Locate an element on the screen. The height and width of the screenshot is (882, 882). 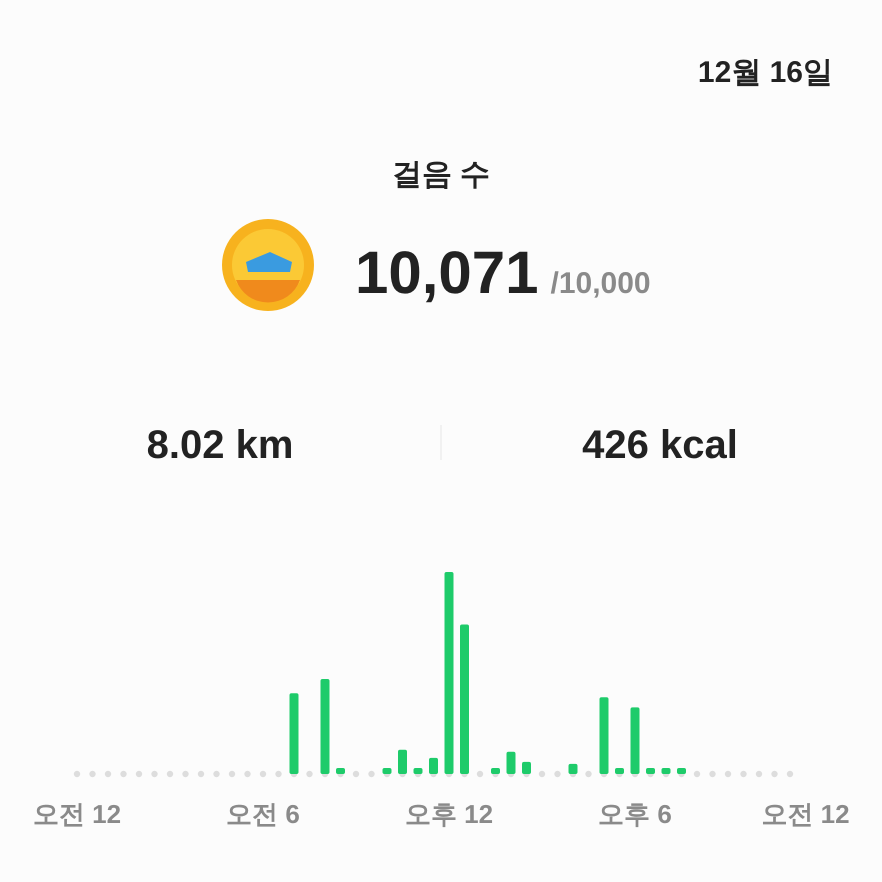
x-tick-label: 오후 12 is located at coordinates (449, 814).